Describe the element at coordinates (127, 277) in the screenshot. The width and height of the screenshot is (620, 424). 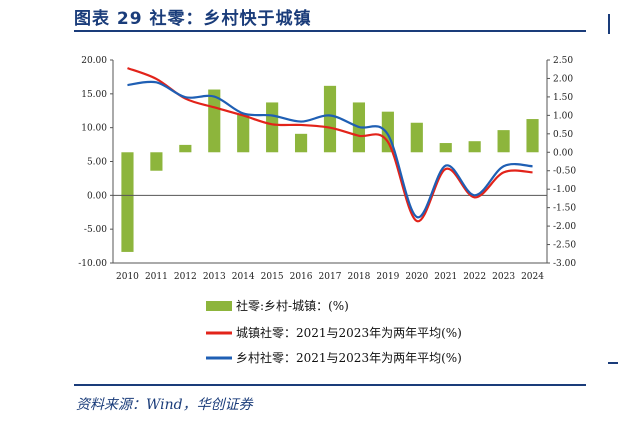
I see `x-tick-label: 2010` at that location.